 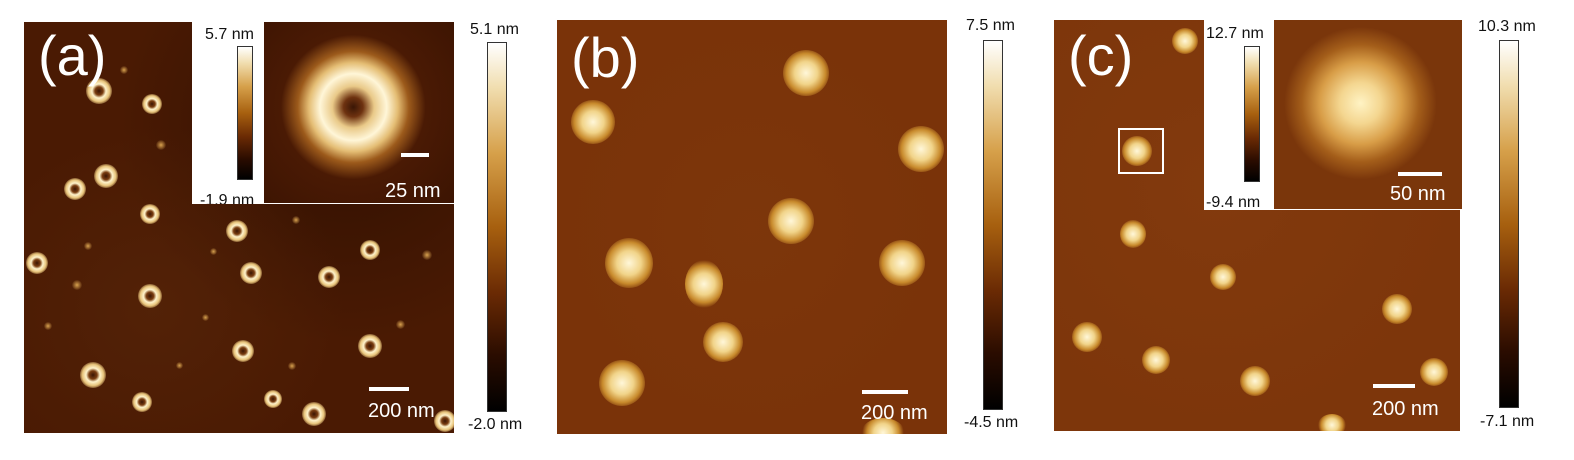 What do you see at coordinates (993, 225) in the screenshot?
I see `colorbar-b` at bounding box center [993, 225].